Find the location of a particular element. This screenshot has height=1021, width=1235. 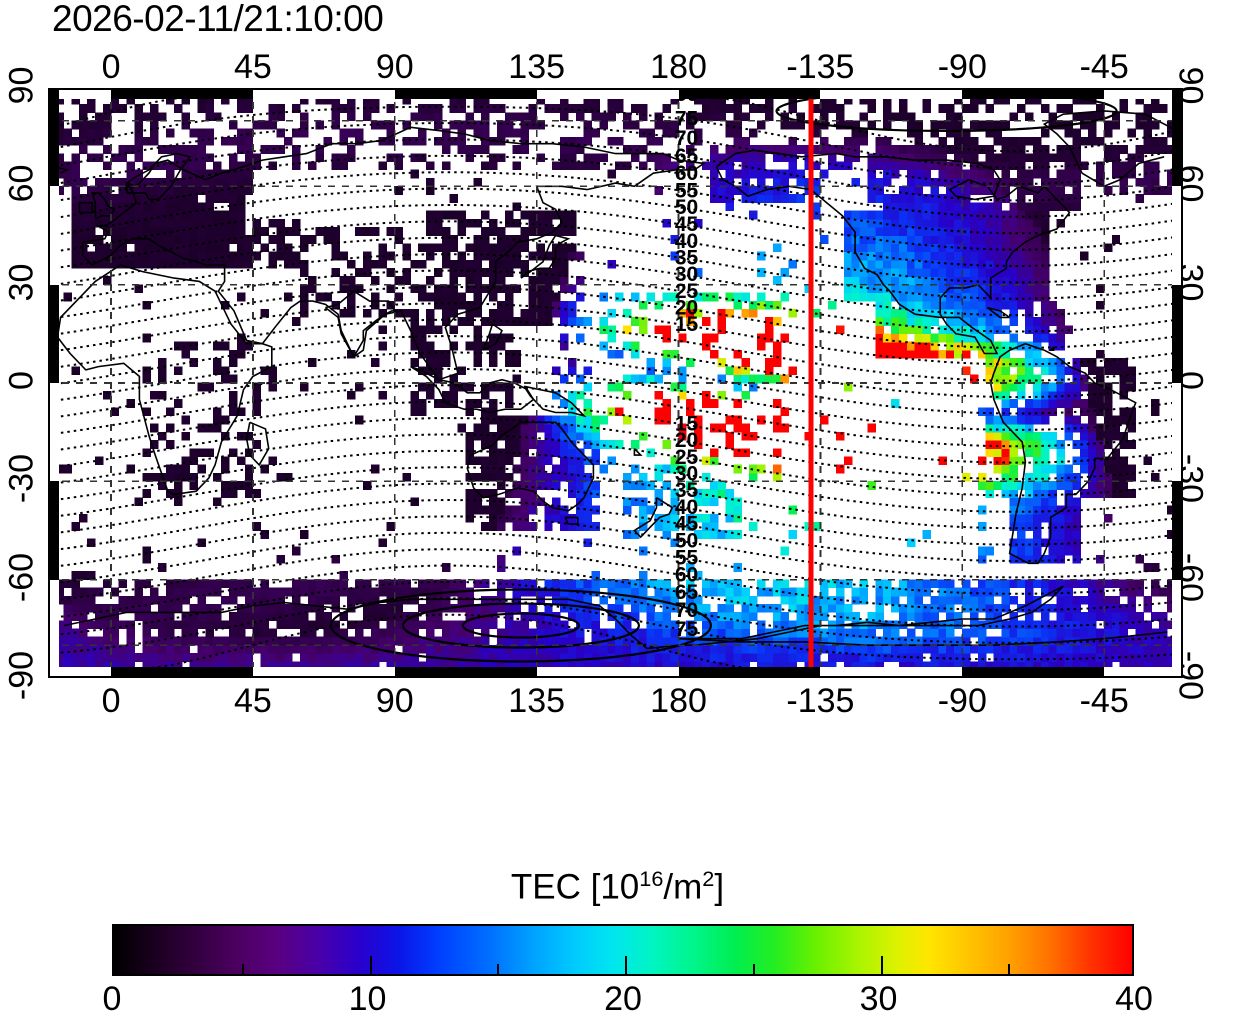

axis-band-right is located at coordinates (1177, 383).